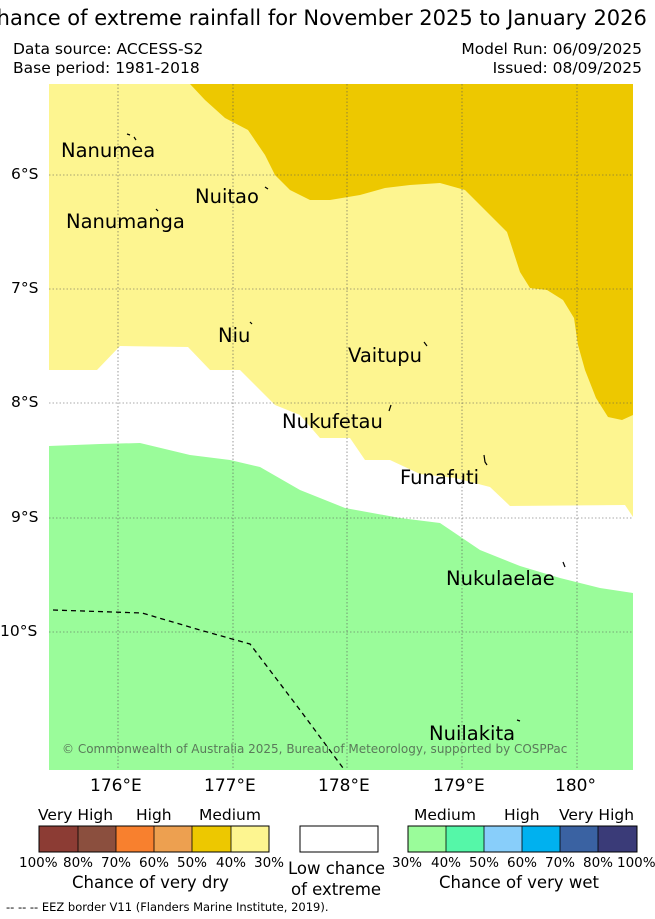 The image size is (655, 919). What do you see at coordinates (522, 839) in the screenshot?
I see `legend-wet-bar` at bounding box center [522, 839].